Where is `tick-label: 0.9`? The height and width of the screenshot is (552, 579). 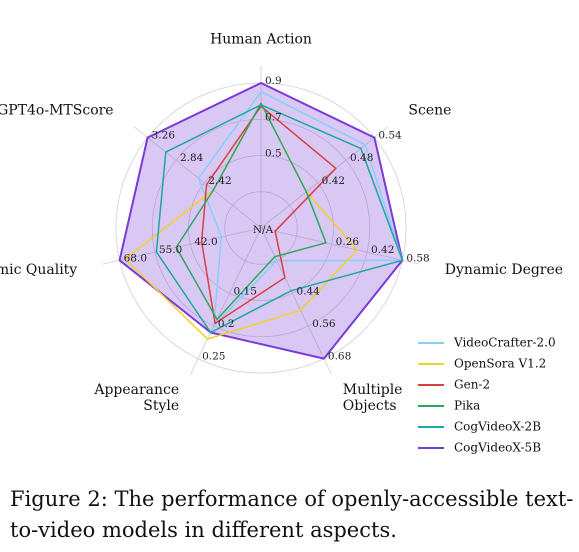 tick-label: 0.9 is located at coordinates (273, 81).